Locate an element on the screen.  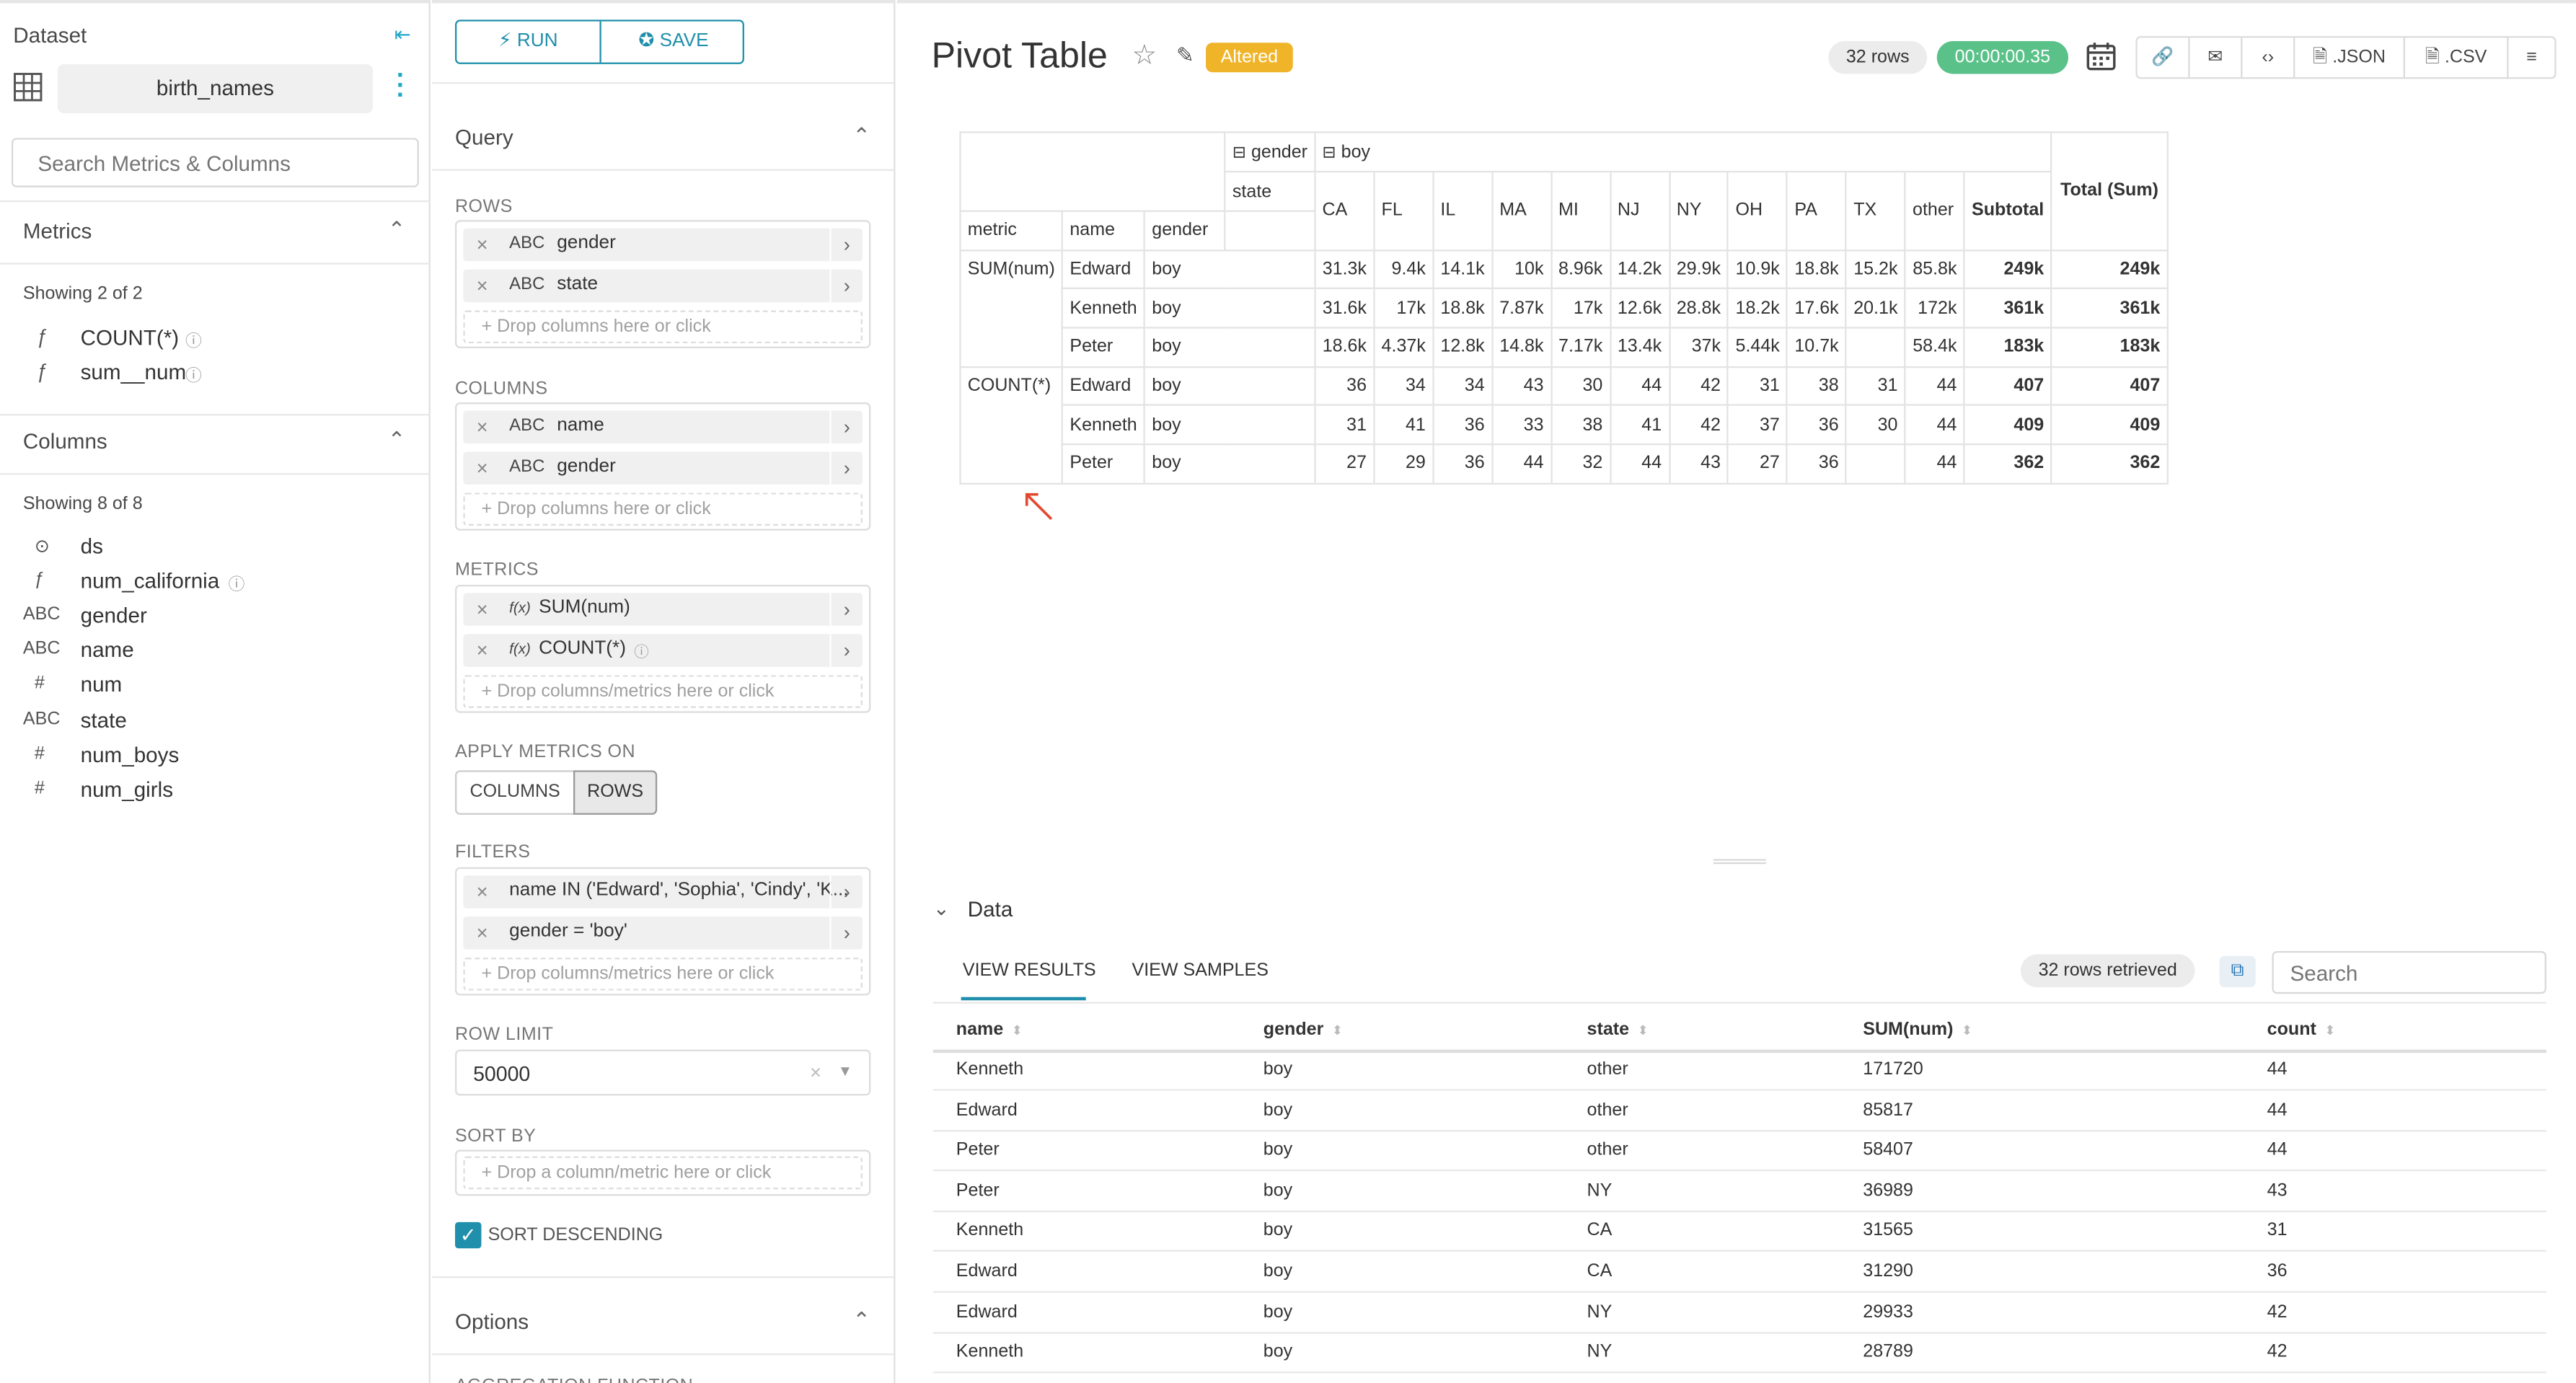
drop-rows-target: + Drop columns here or click is located at coordinates (663, 327).